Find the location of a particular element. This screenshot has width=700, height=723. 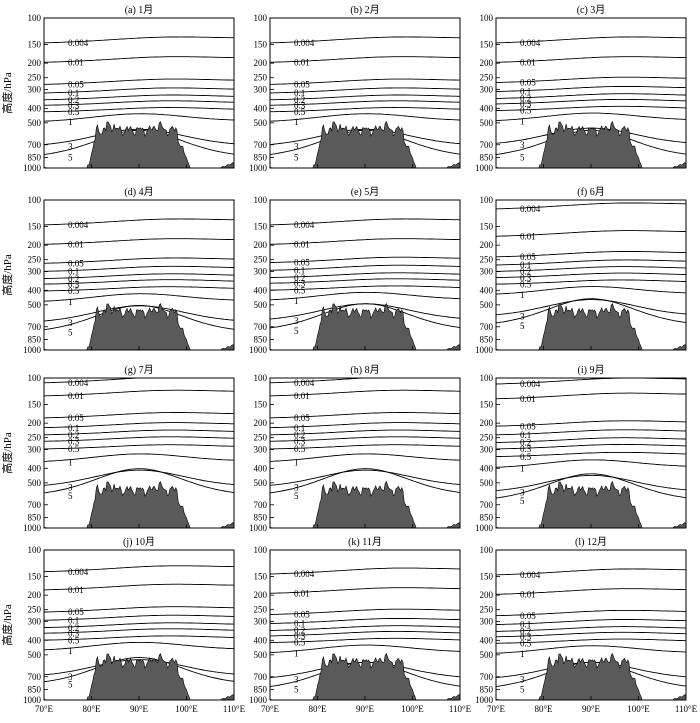

y-axis-label: 高度/hPa is located at coordinates (7, 275).